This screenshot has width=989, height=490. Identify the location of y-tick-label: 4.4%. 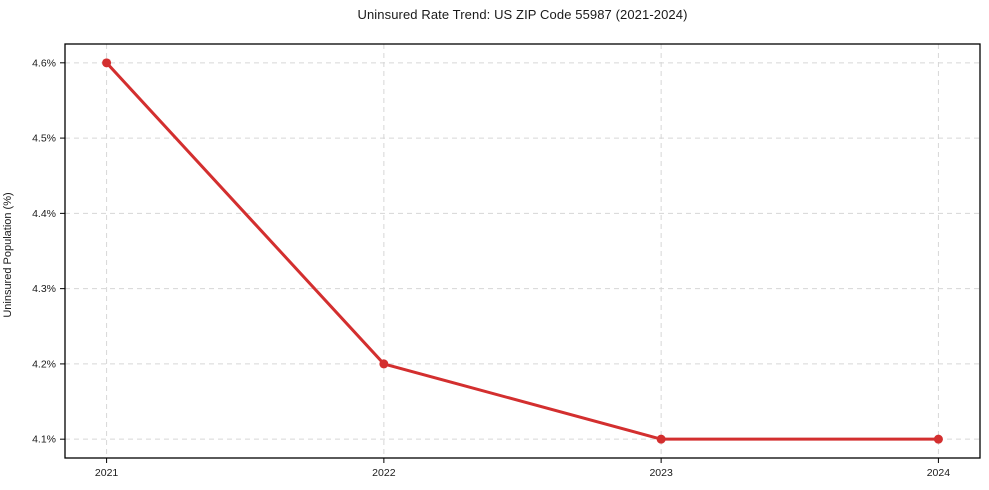
(44, 214).